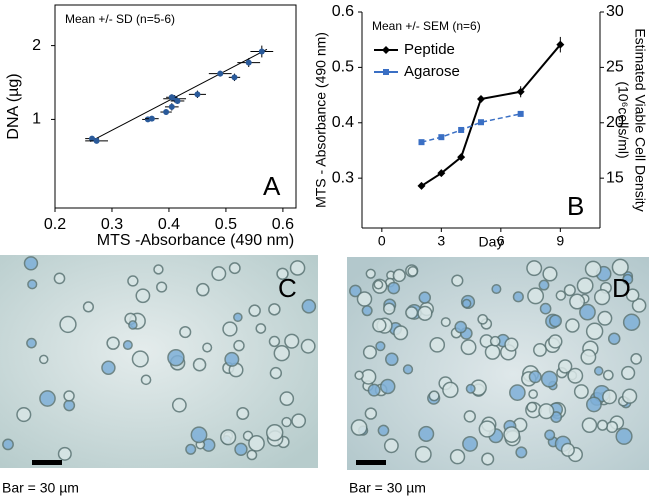 The width and height of the screenshot is (649, 501). I want to click on x-tick-label: 0.5, so click(226, 224).